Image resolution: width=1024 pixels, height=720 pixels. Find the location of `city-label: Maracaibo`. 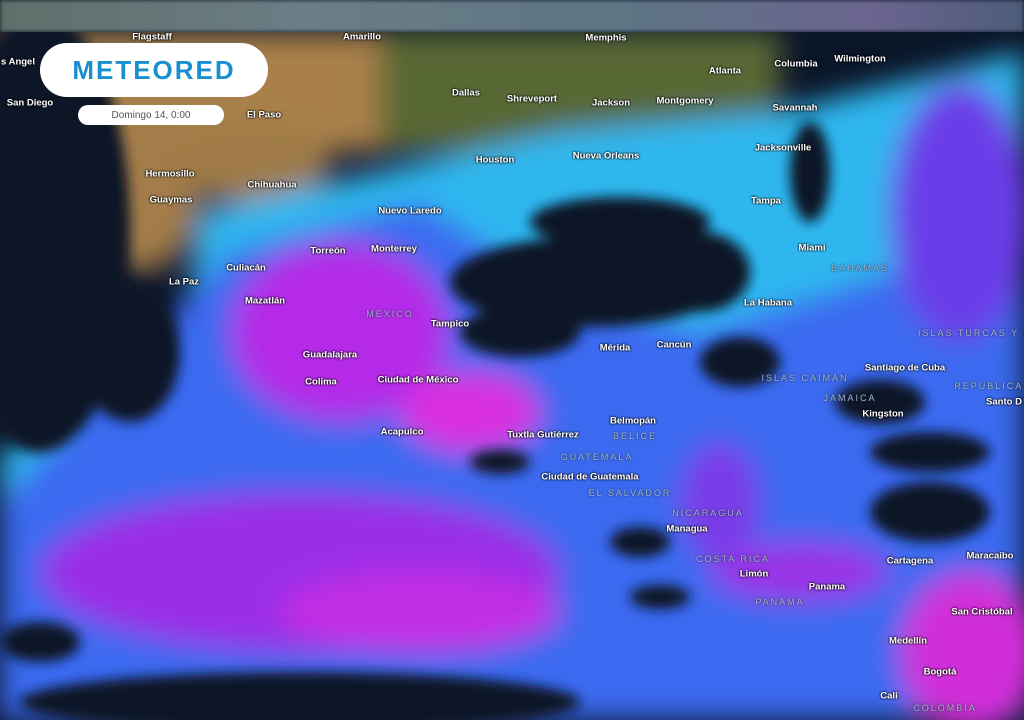

city-label: Maracaibo is located at coordinates (990, 556).